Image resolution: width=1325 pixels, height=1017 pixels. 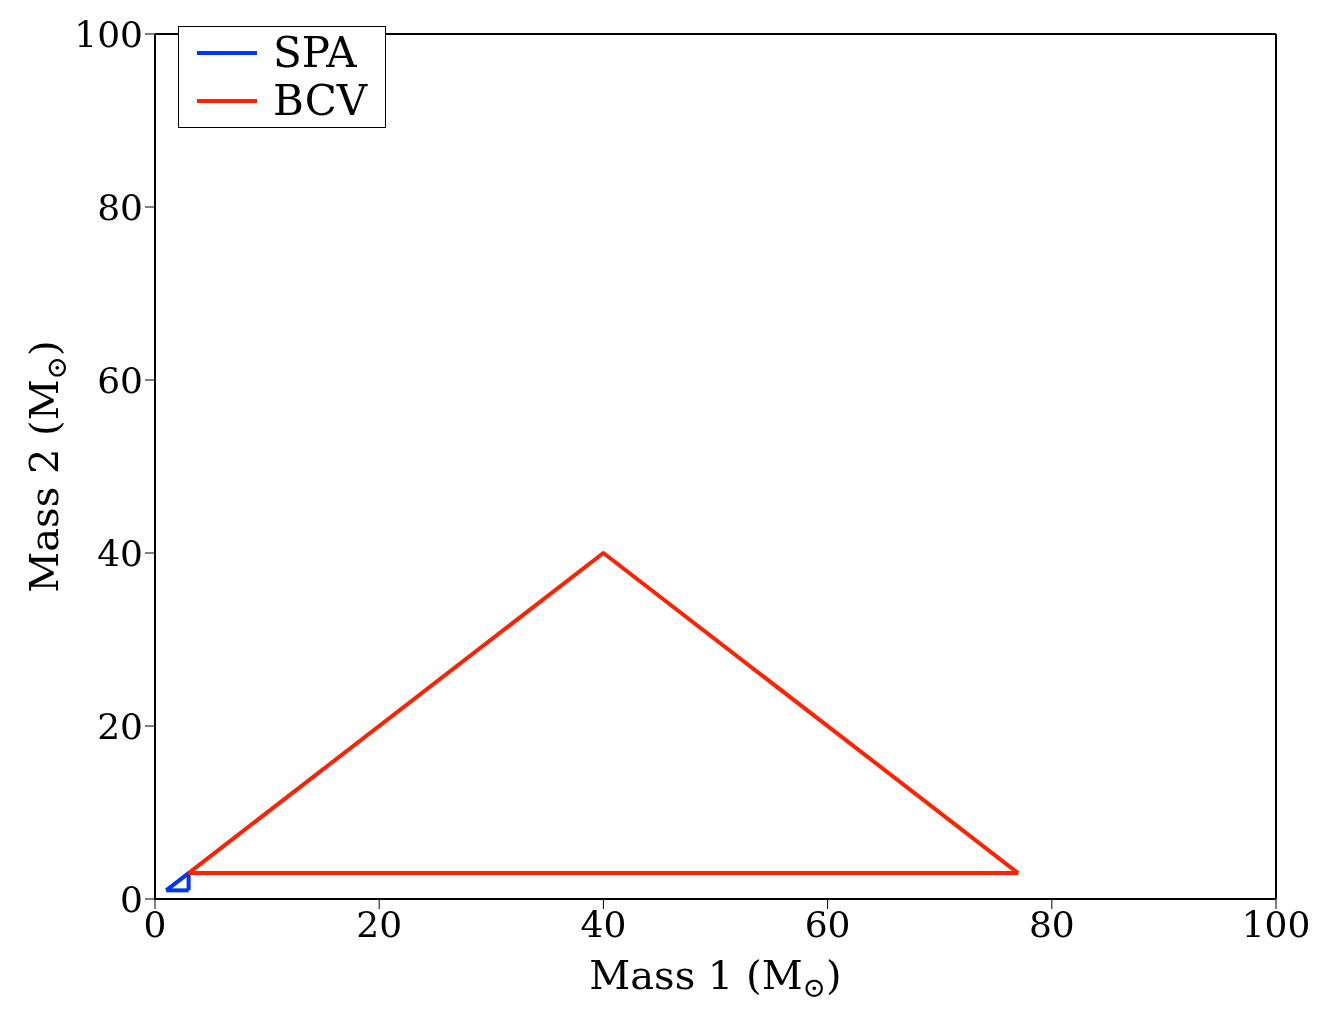 I want to click on legend-label: SPA, so click(x=315, y=52).